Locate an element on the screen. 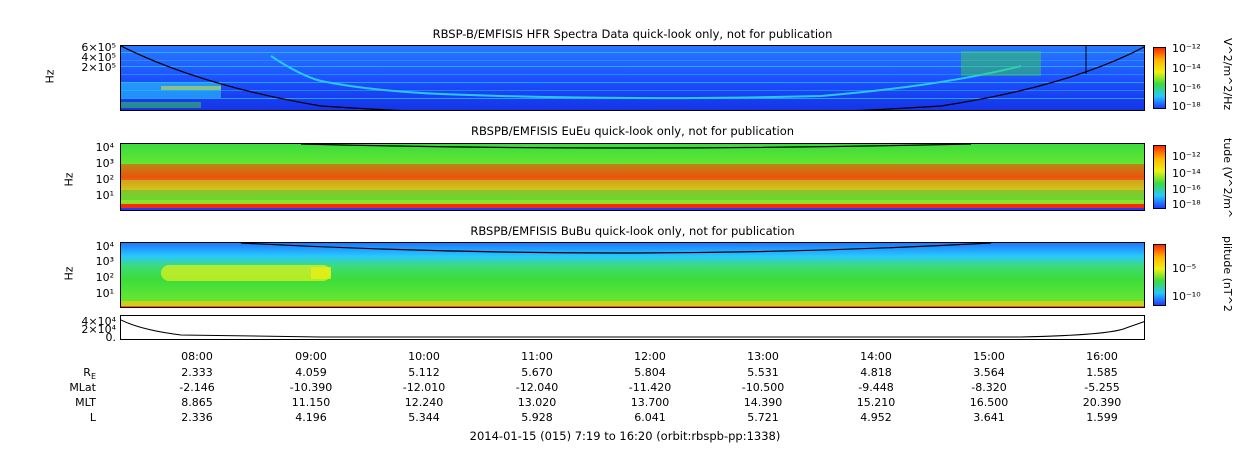  time-tick-label: 13:00 is located at coordinates (763, 356).